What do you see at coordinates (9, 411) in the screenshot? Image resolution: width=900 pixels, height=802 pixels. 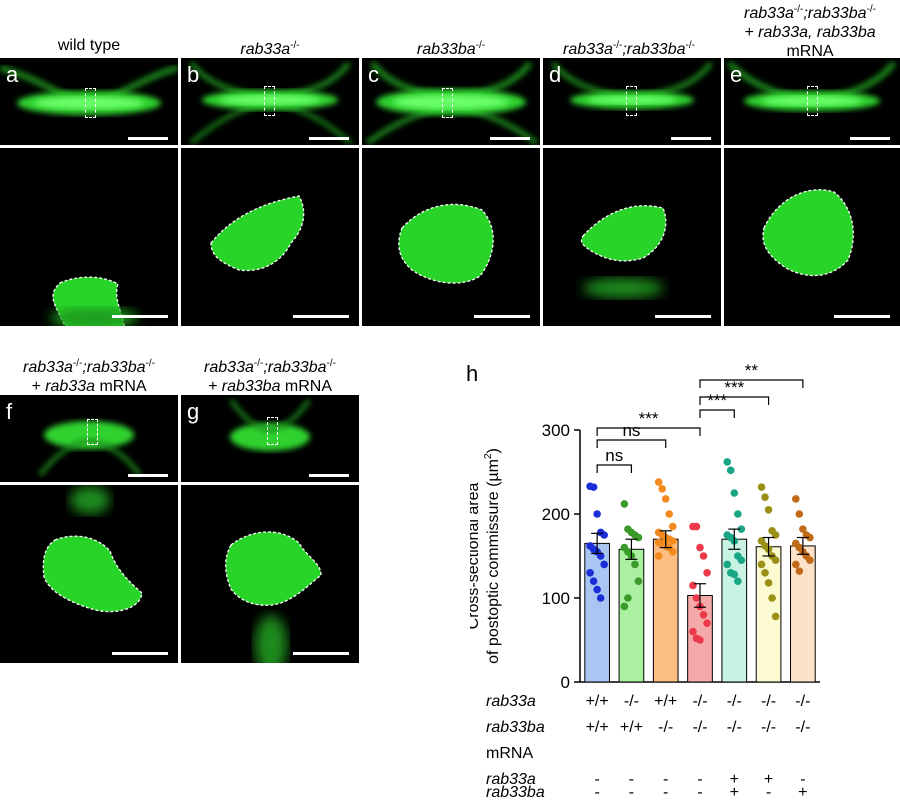 I see `panel-letter-f: f` at bounding box center [9, 411].